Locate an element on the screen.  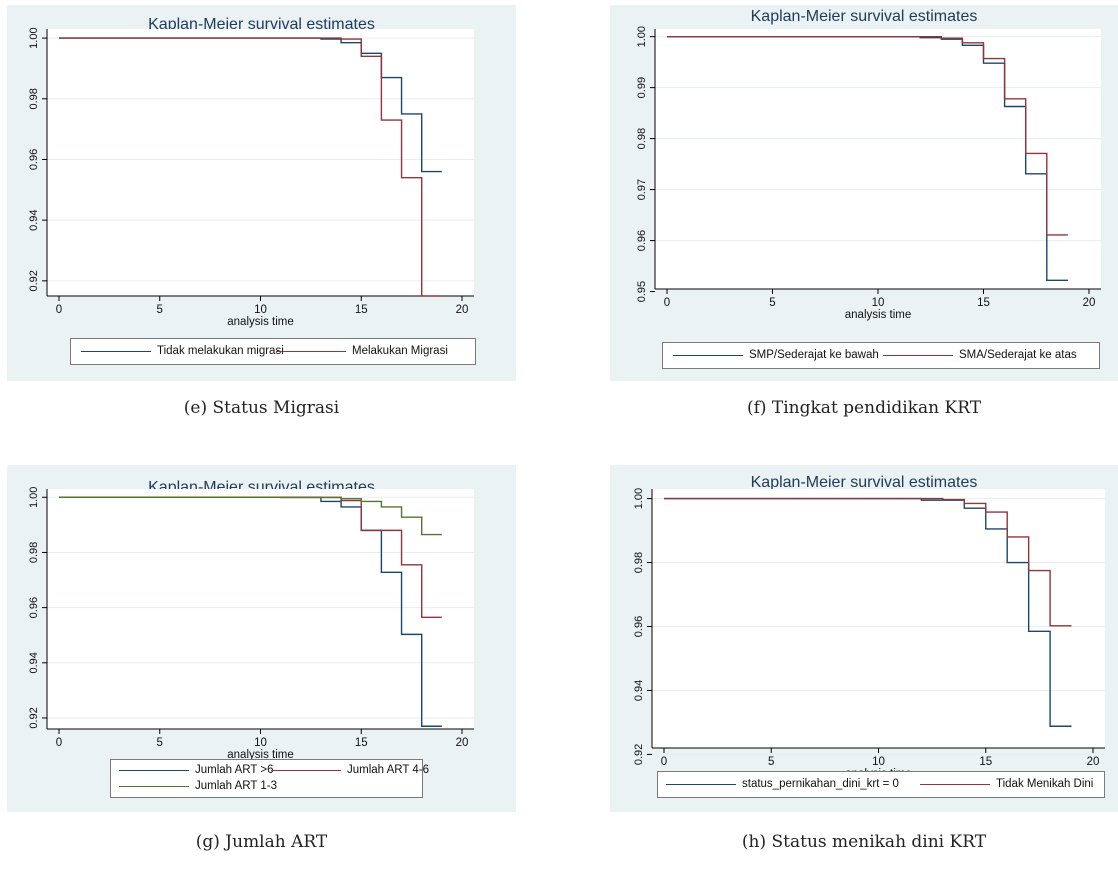
y-tick-label: 0.95 is located at coordinates (642, 291).